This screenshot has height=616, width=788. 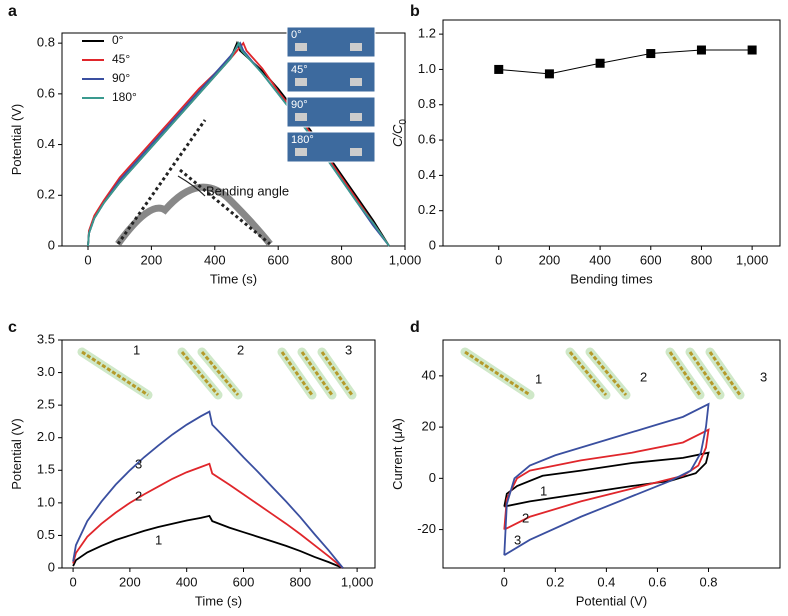 I want to click on legend-label: 90°, so click(x=121, y=78).